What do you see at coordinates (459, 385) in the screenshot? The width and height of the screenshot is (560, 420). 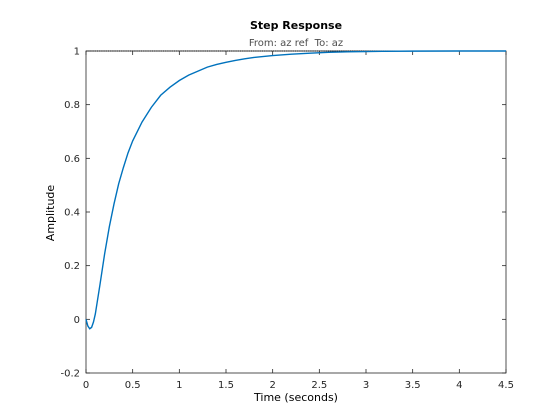 I see `x-tick-label: 4` at bounding box center [459, 385].